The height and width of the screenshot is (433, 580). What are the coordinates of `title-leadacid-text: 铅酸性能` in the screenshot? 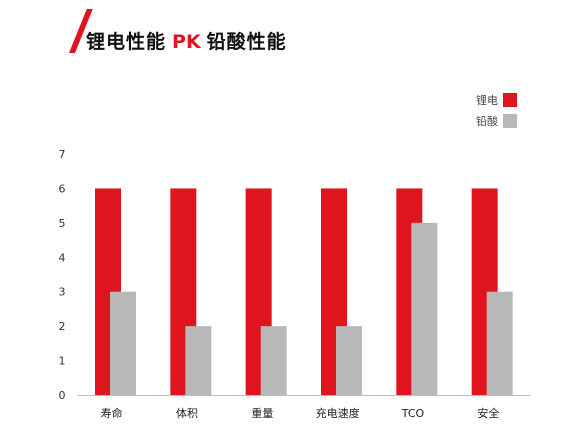 It's located at (246, 42).